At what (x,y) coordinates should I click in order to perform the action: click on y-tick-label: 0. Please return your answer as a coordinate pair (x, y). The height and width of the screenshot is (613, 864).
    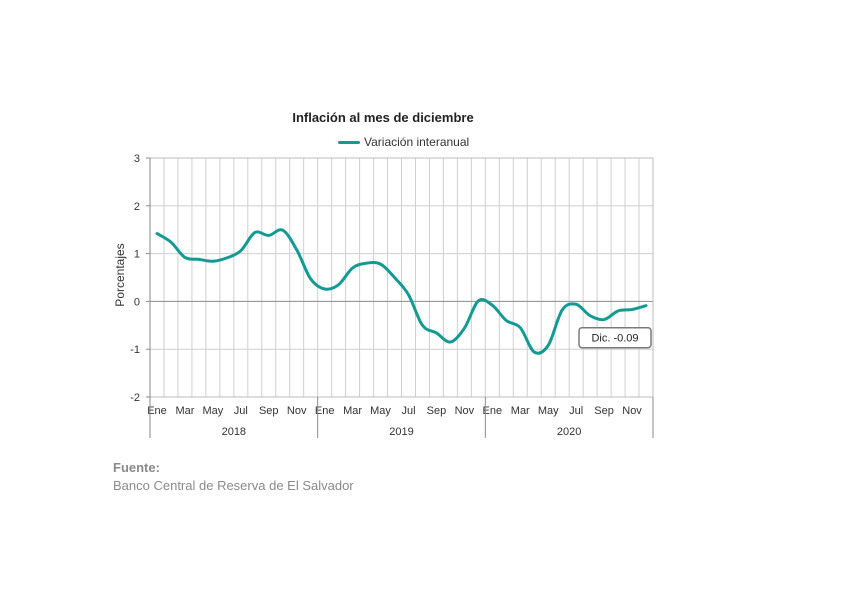
    Looking at the image, I should click on (137, 302).